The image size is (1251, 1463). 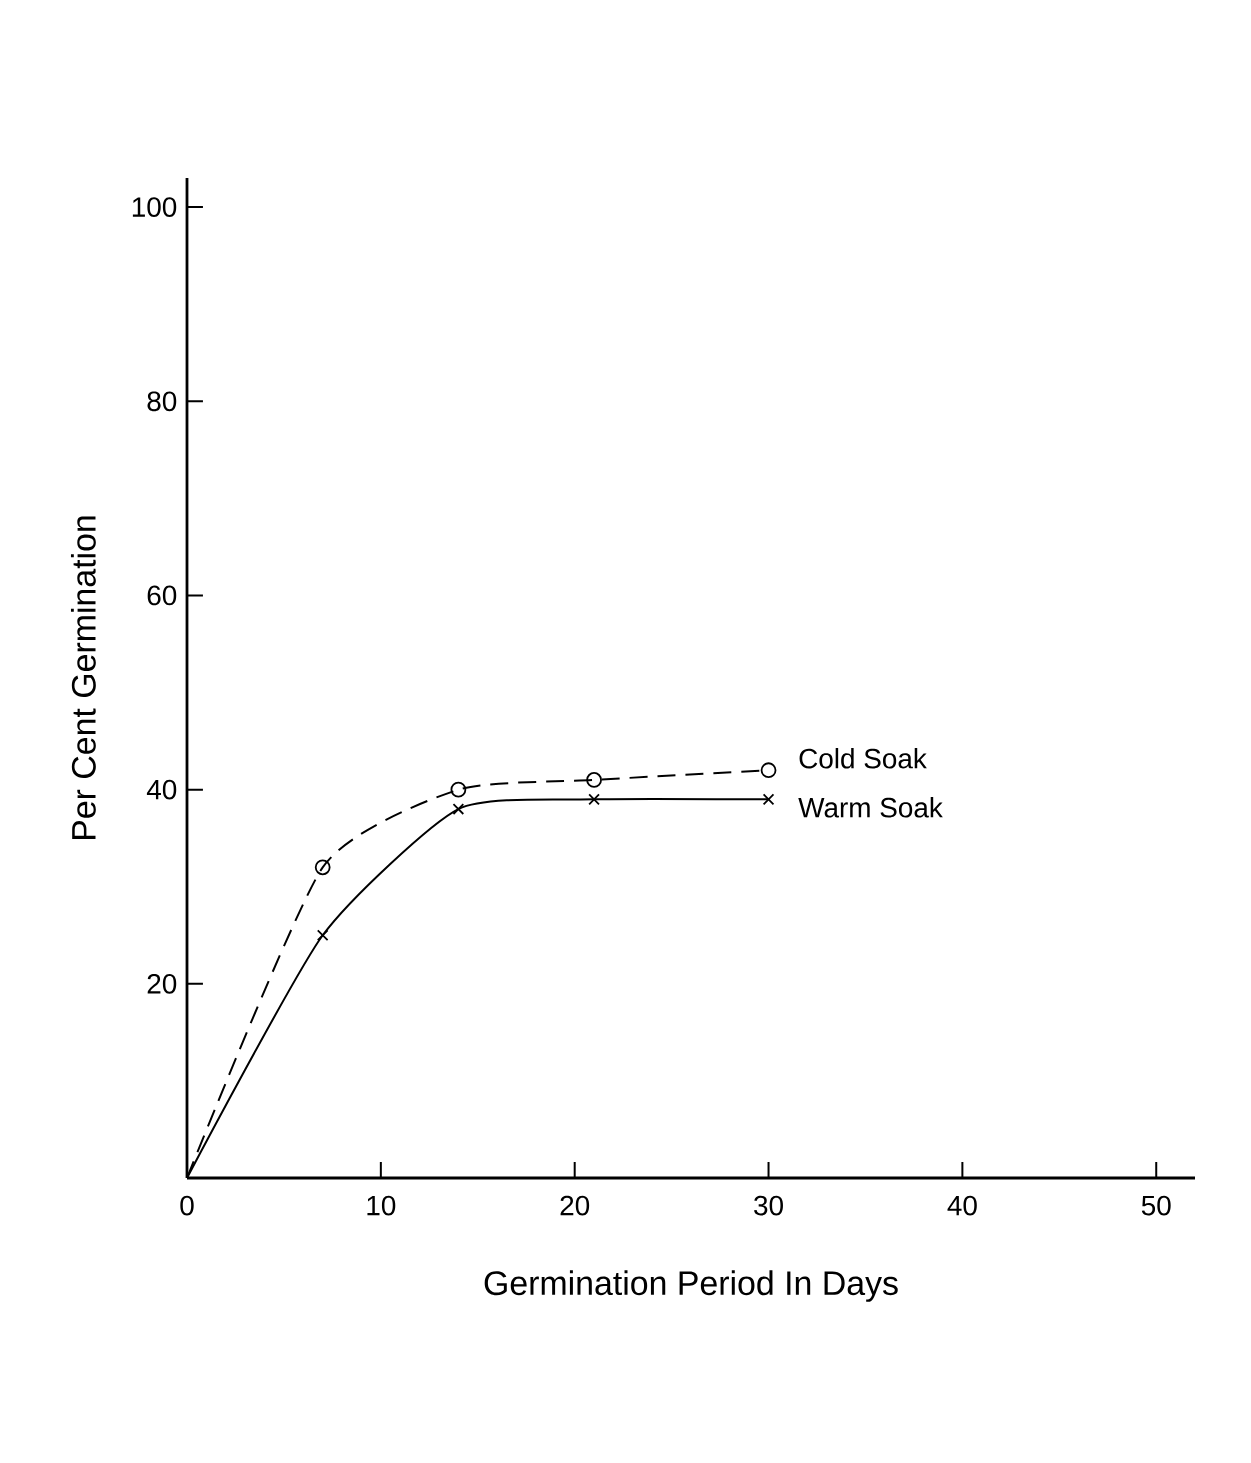 What do you see at coordinates (162, 595) in the screenshot?
I see `y-tick-label: 60` at bounding box center [162, 595].